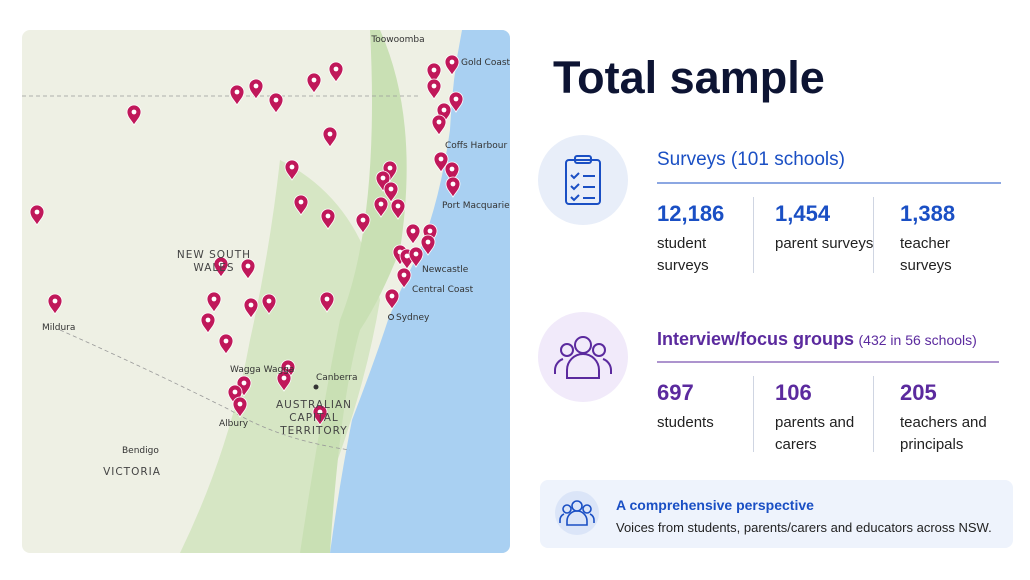  Describe the element at coordinates (793, 392) in the screenshot. I see `stat-value: 106` at that location.